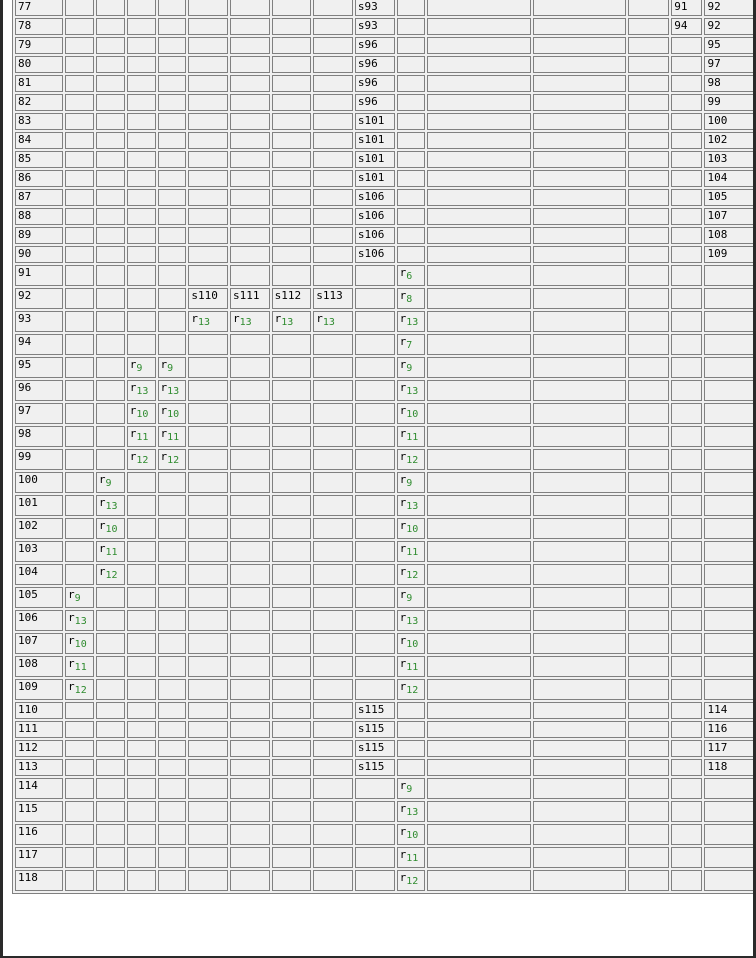  I want to click on goto-cell: 104, so click(729, 178).